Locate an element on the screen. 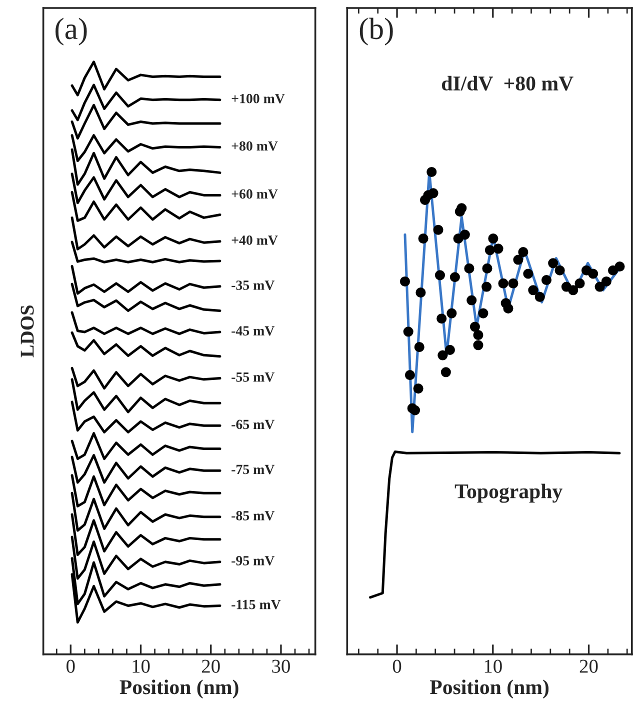  y-axis-title: LDOS is located at coordinates (27, 332).